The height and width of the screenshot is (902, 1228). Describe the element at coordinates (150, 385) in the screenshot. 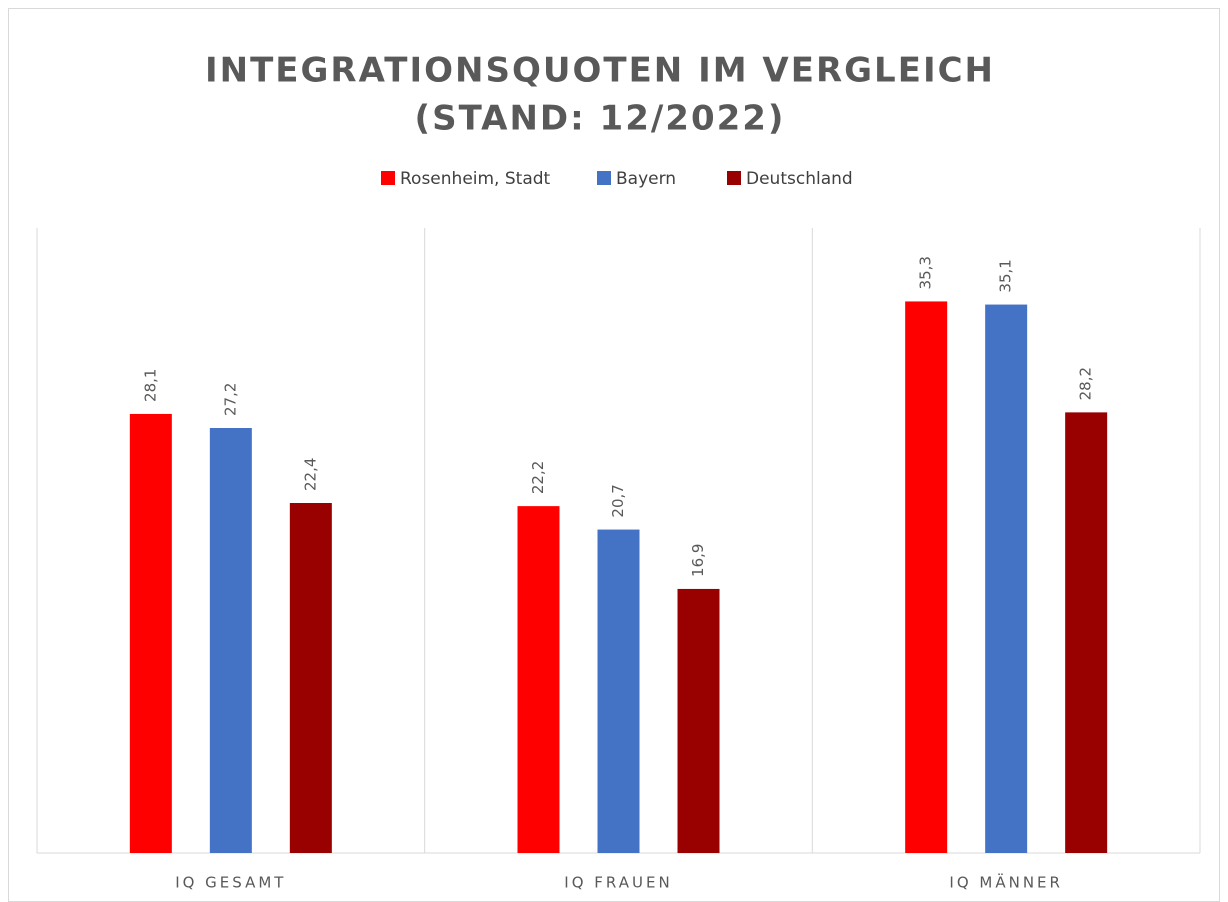

I see `value-label: 28,1` at that location.